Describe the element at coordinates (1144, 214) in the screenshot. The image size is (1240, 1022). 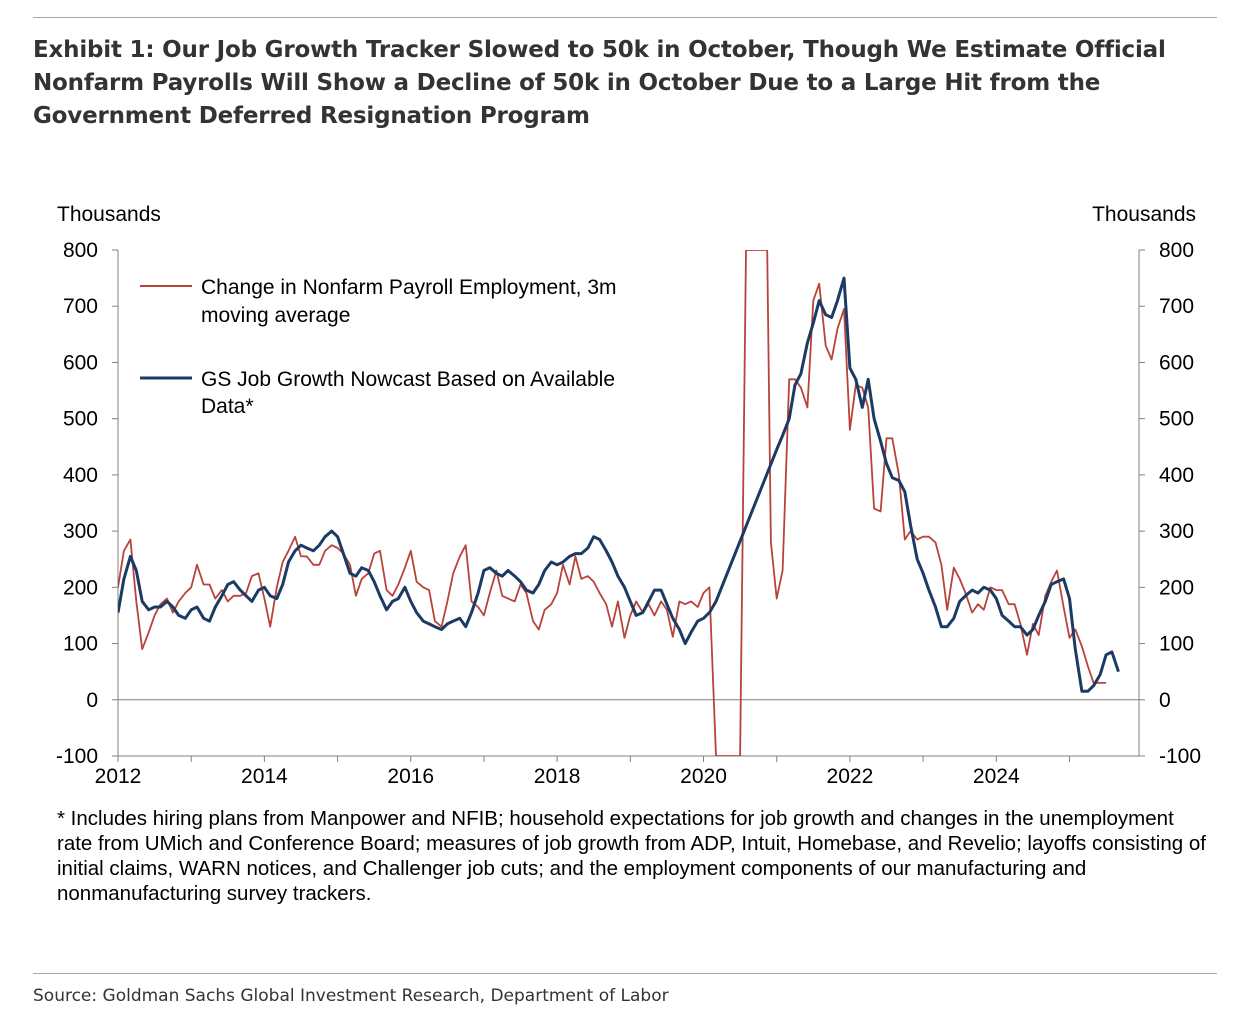
I see `y-axis-label-right: Thousands` at that location.